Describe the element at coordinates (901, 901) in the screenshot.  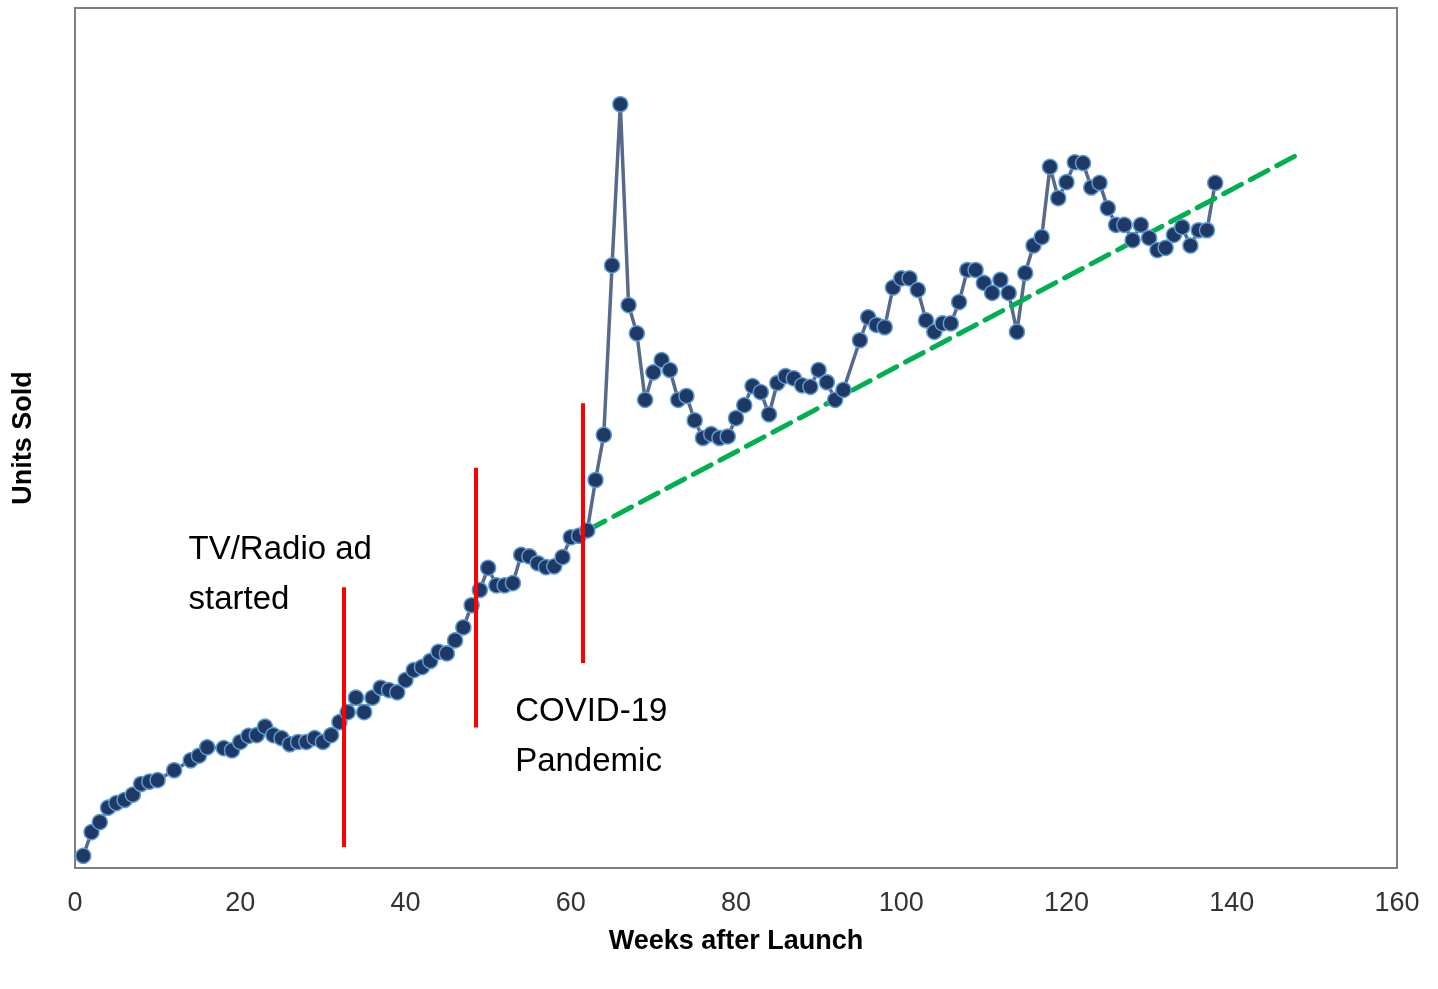
I see `x-tick-label: 100` at that location.